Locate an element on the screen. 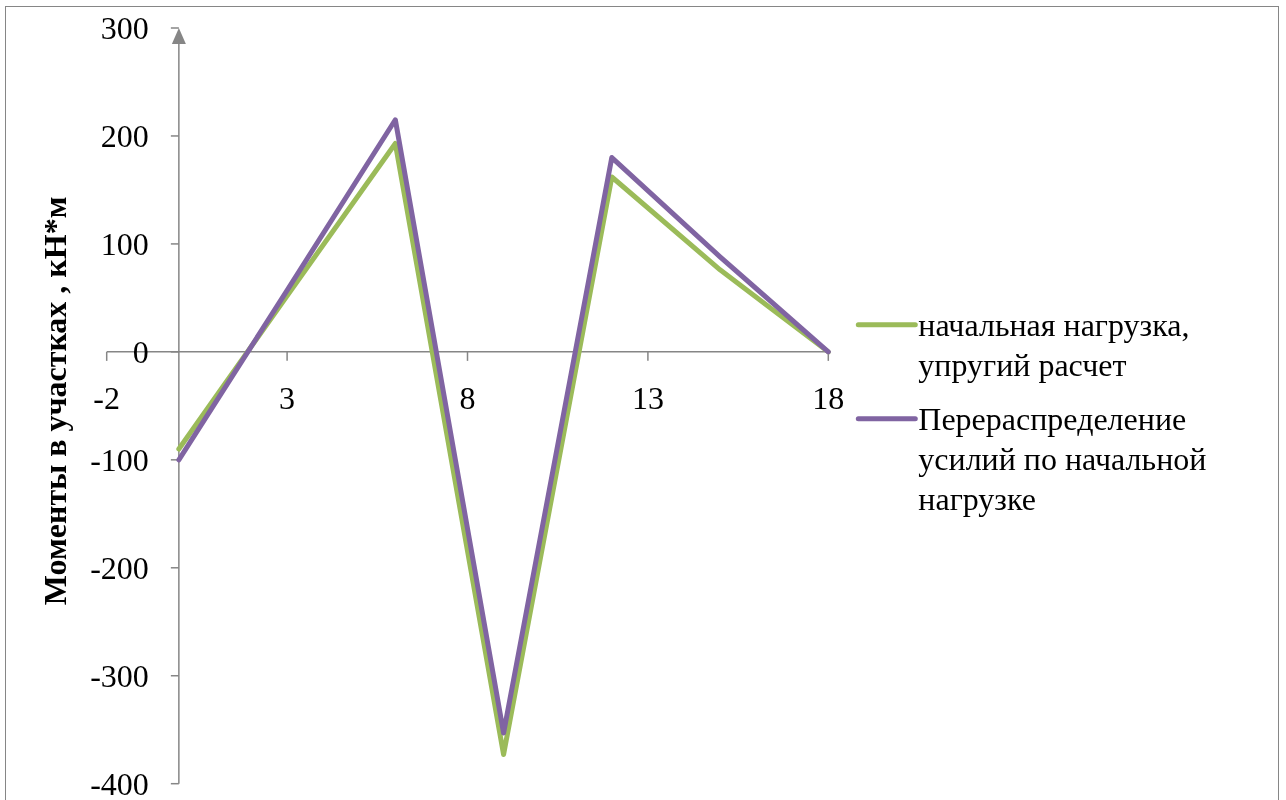 The image size is (1286, 800). y-tick-label: 0 is located at coordinates (140, 351).